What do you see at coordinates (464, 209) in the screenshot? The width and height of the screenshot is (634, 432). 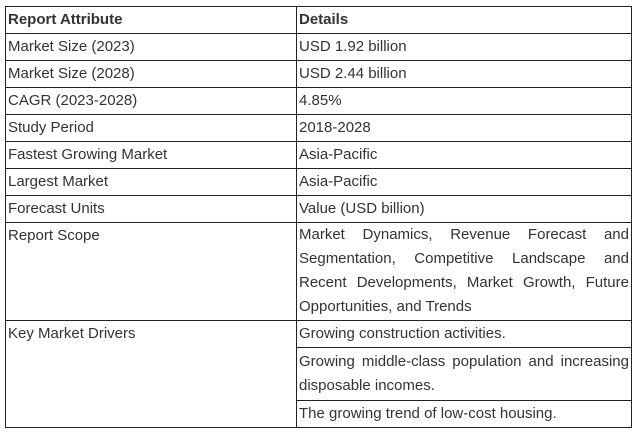 I see `detail-cell: Value (USD billion)` at bounding box center [464, 209].